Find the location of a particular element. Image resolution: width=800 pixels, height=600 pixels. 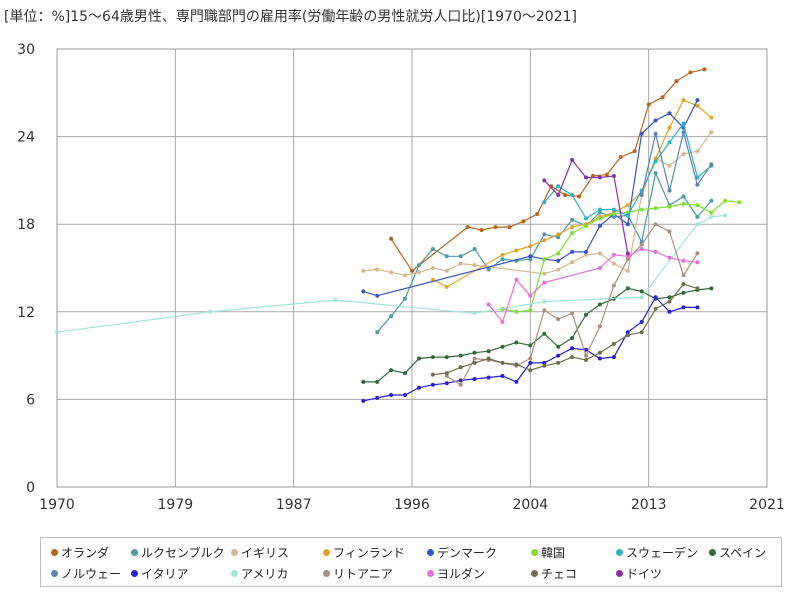

y-tick-label: 24 is located at coordinates (26, 138).